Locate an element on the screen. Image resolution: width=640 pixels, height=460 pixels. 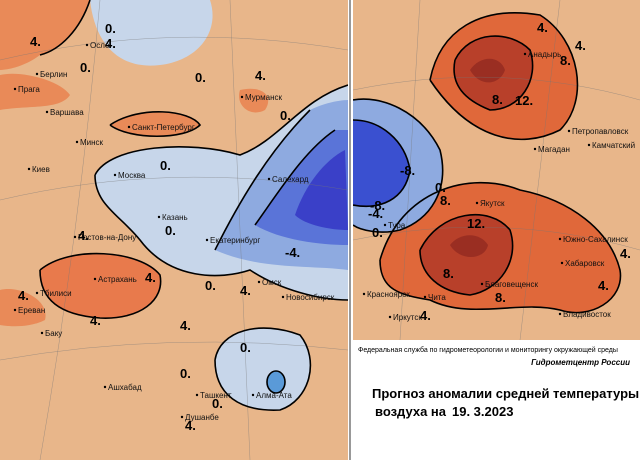
city-label: Тура is located at coordinates (397, 225).